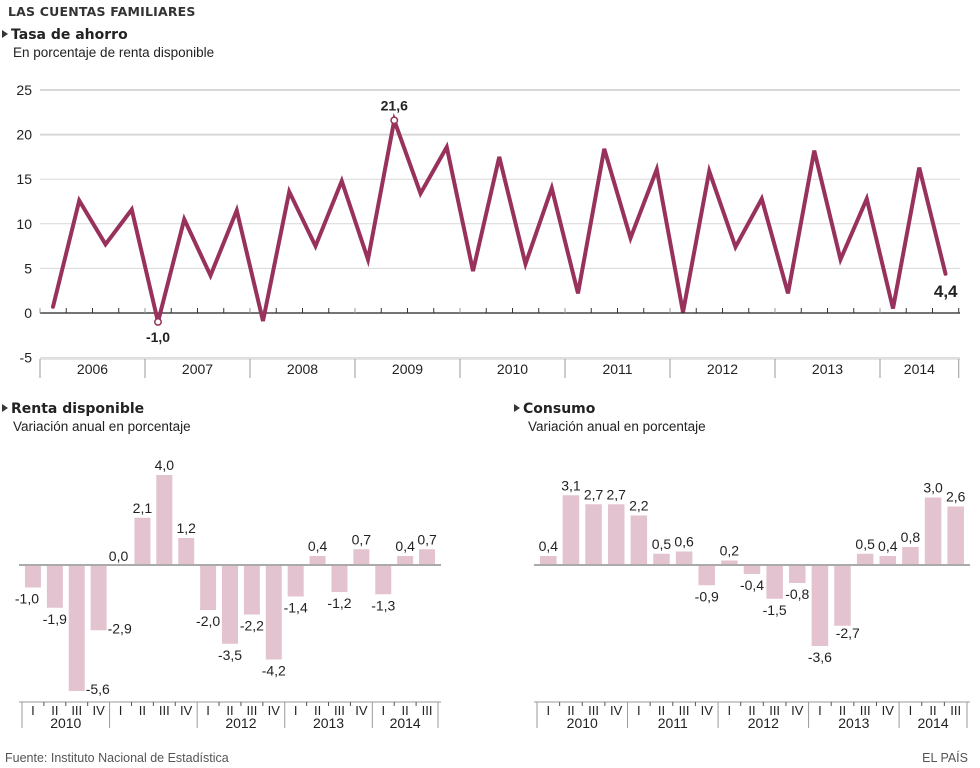  Describe the element at coordinates (119, 556) in the screenshot. I see `bar-value-label: 0,0` at that location.